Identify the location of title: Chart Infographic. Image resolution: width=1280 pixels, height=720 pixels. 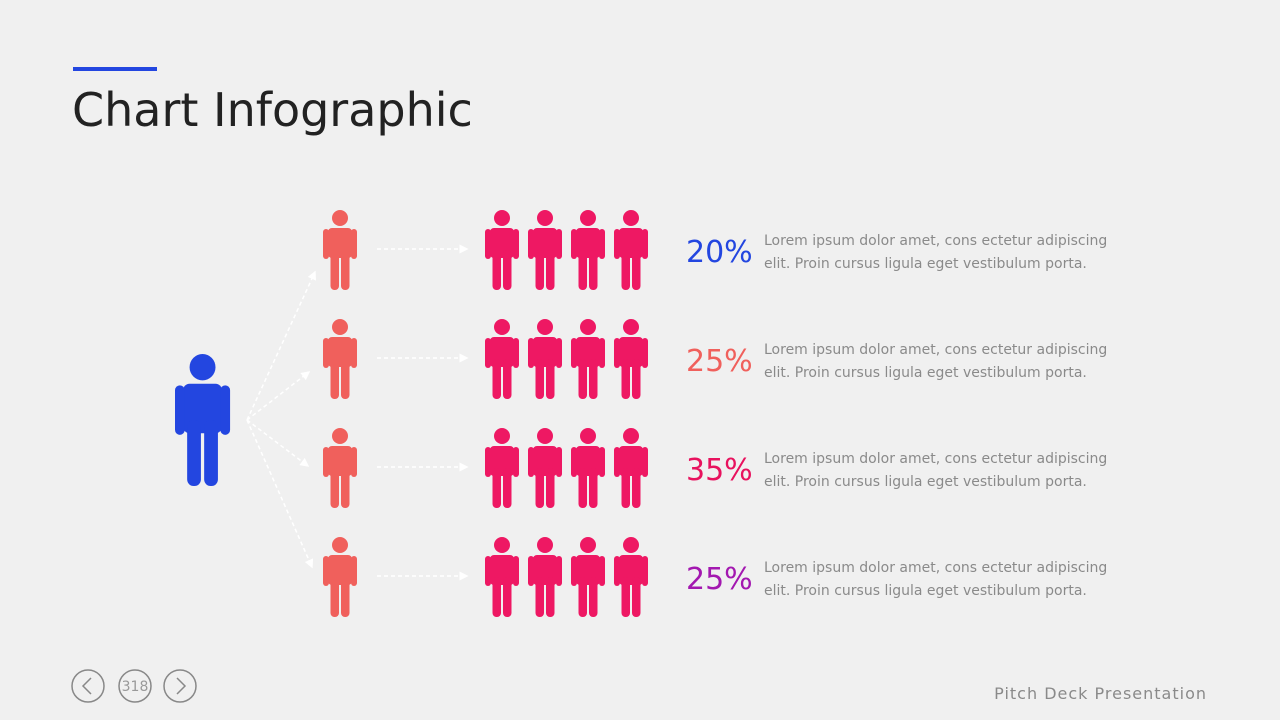
(272, 110).